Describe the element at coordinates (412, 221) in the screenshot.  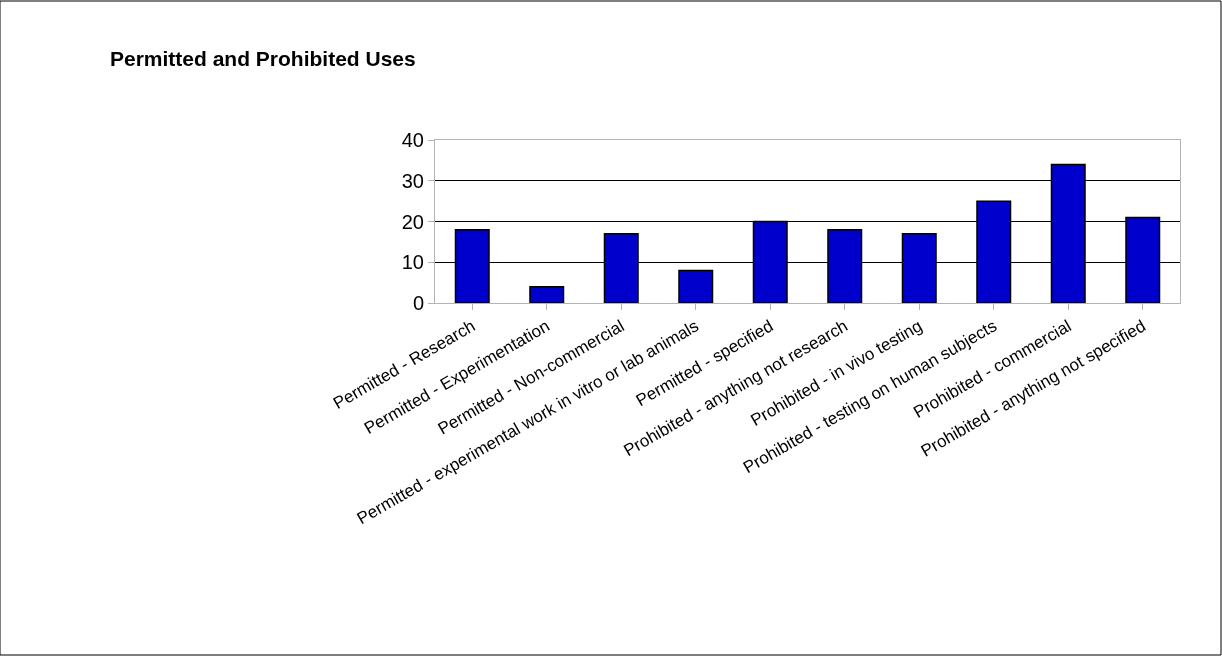
I see `y-tick-label: 20` at that location.